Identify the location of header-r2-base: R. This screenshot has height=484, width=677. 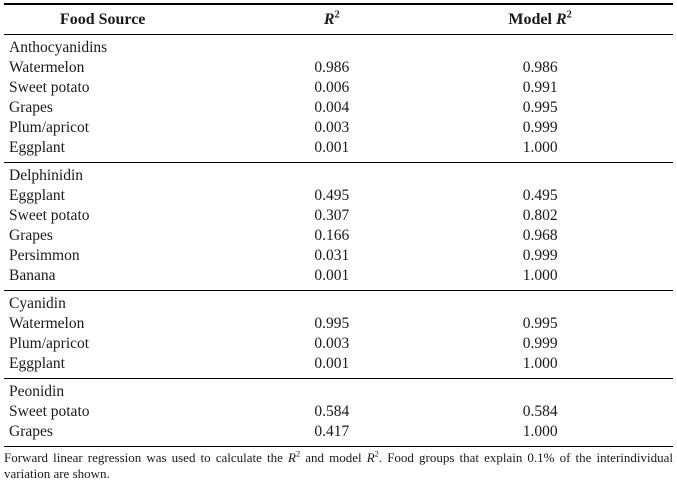
(329, 19).